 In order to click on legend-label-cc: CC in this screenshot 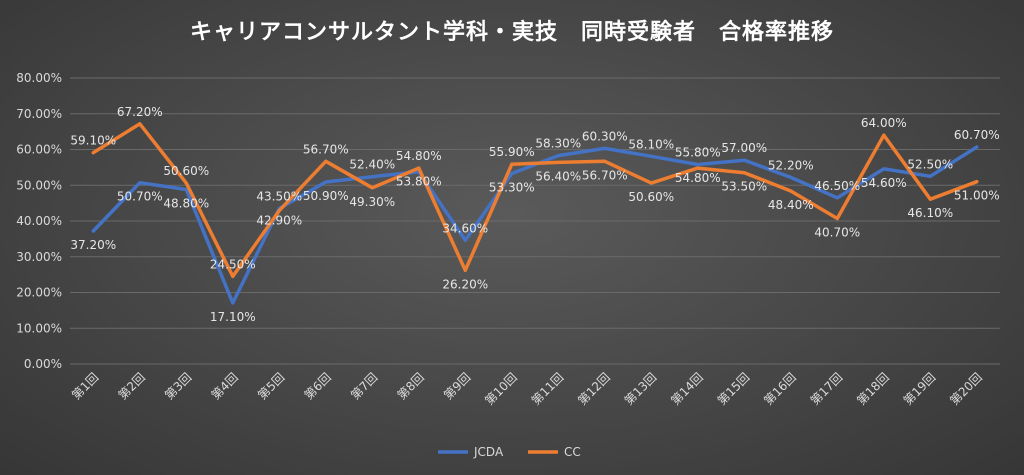, I will do `click(572, 452)`.